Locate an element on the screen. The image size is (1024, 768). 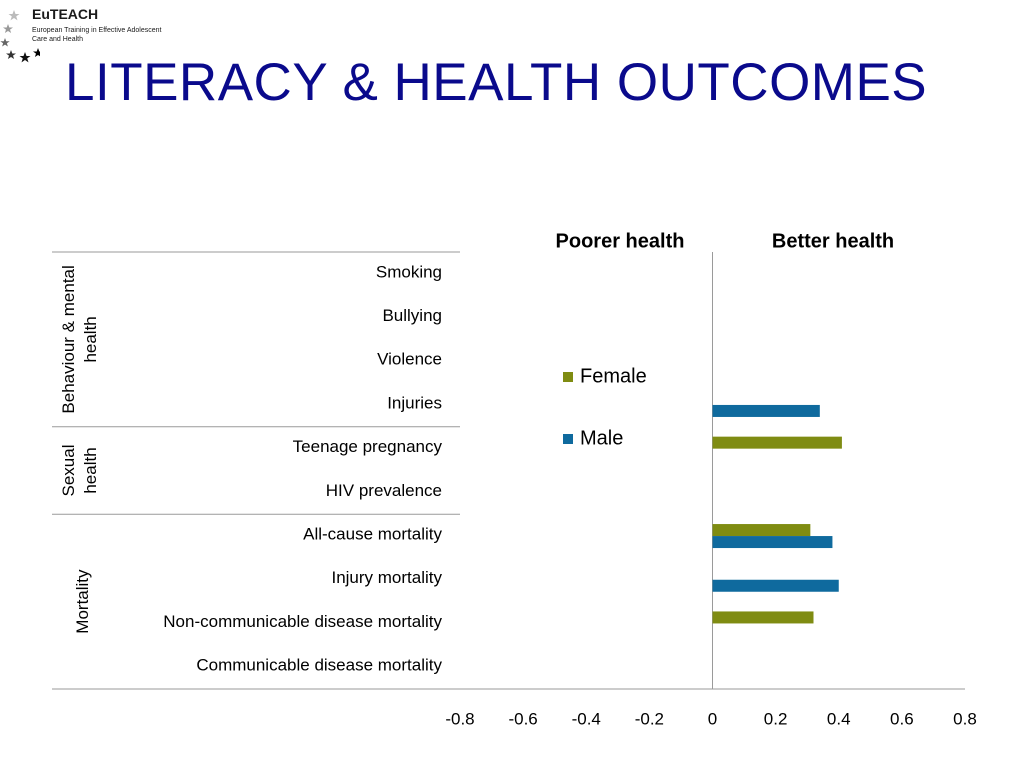
stars-icon is located at coordinates (20, 36).